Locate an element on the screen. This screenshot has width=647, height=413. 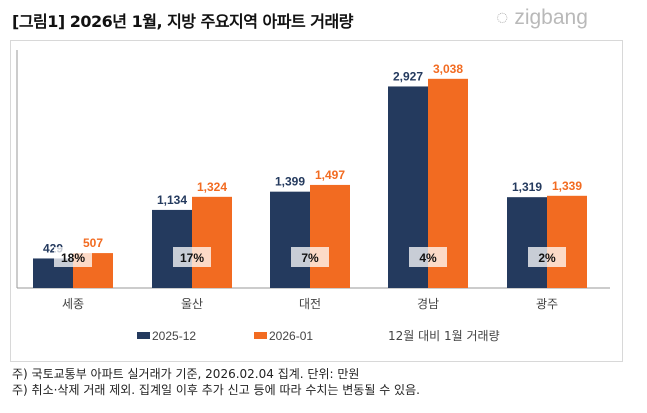
logo-icon: ◌ is located at coordinates (505, 17).